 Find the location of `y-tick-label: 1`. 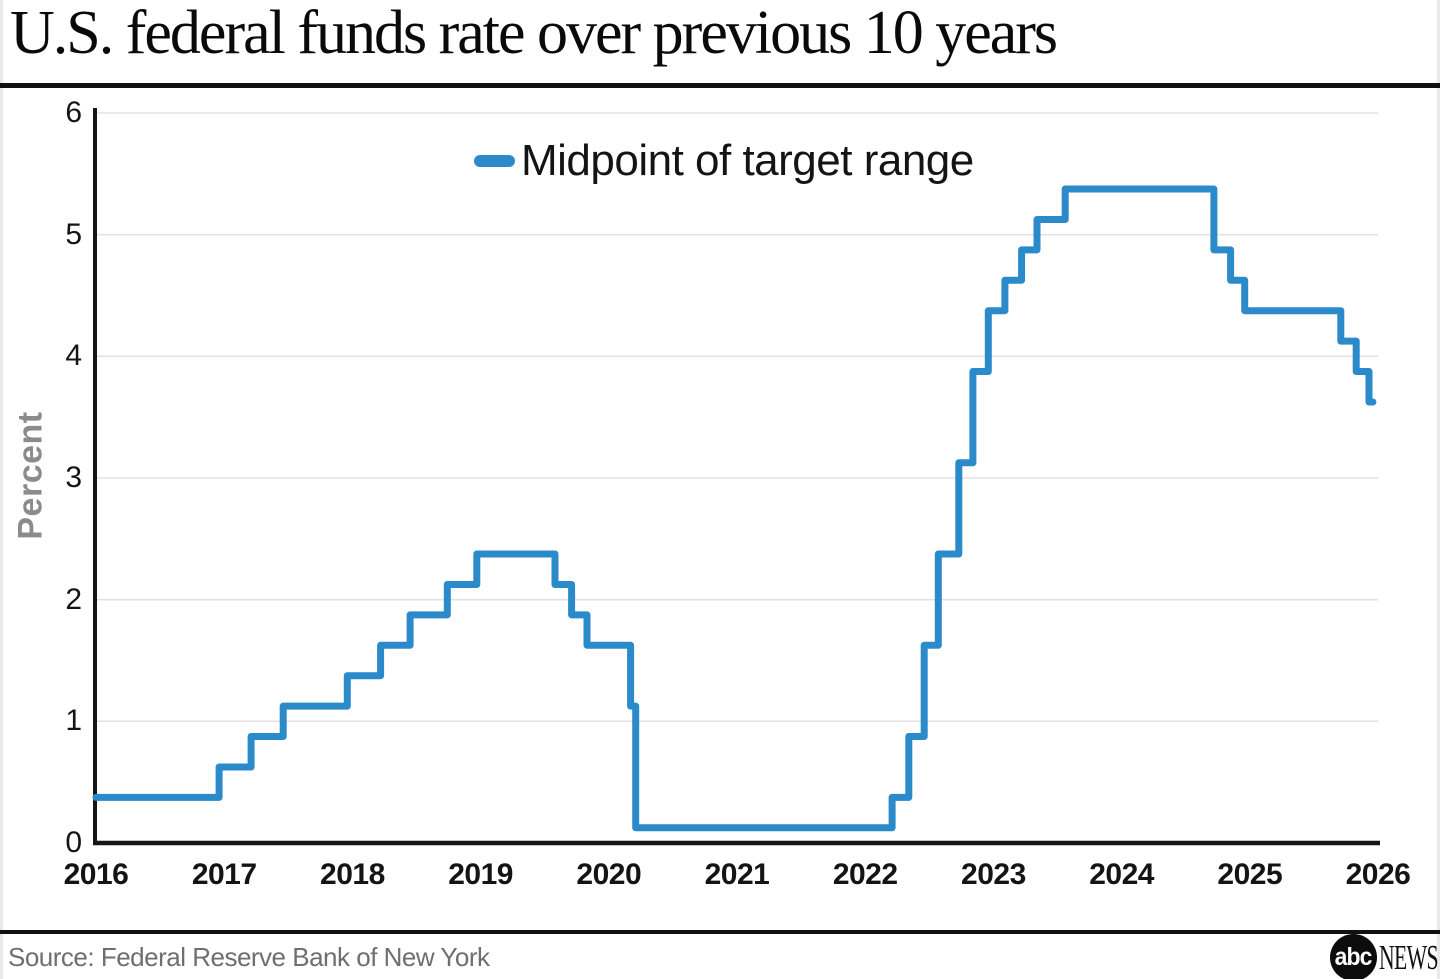

y-tick-label: 1 is located at coordinates (73, 721).